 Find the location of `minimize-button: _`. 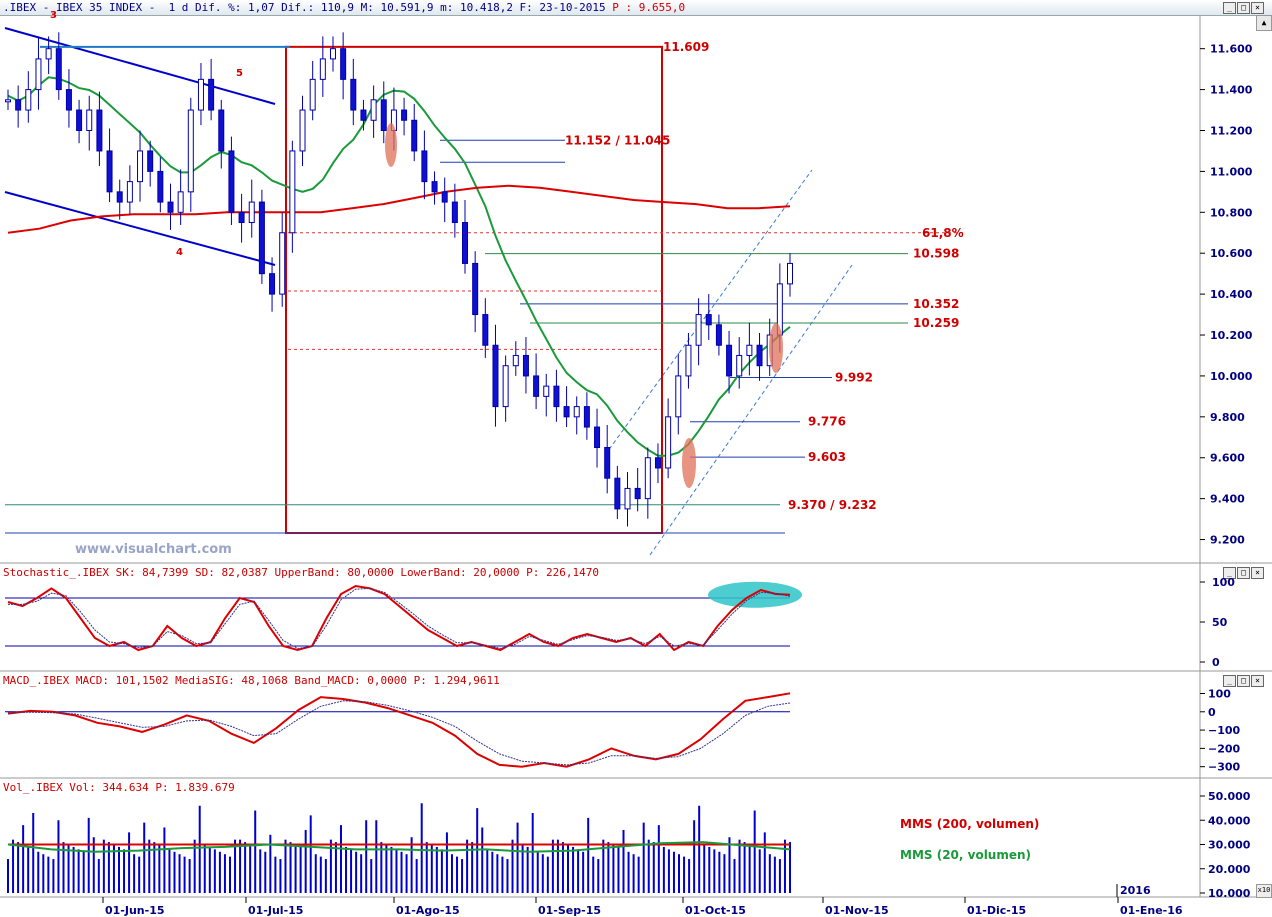

minimize-button: _ is located at coordinates (1229, 8).